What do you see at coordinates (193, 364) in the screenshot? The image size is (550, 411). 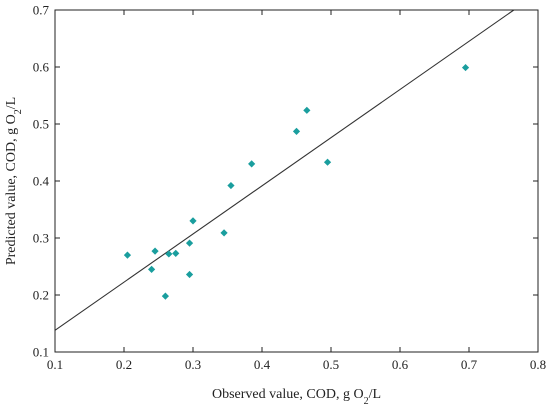 I see `x-tick-label: 0.3` at bounding box center [193, 364].